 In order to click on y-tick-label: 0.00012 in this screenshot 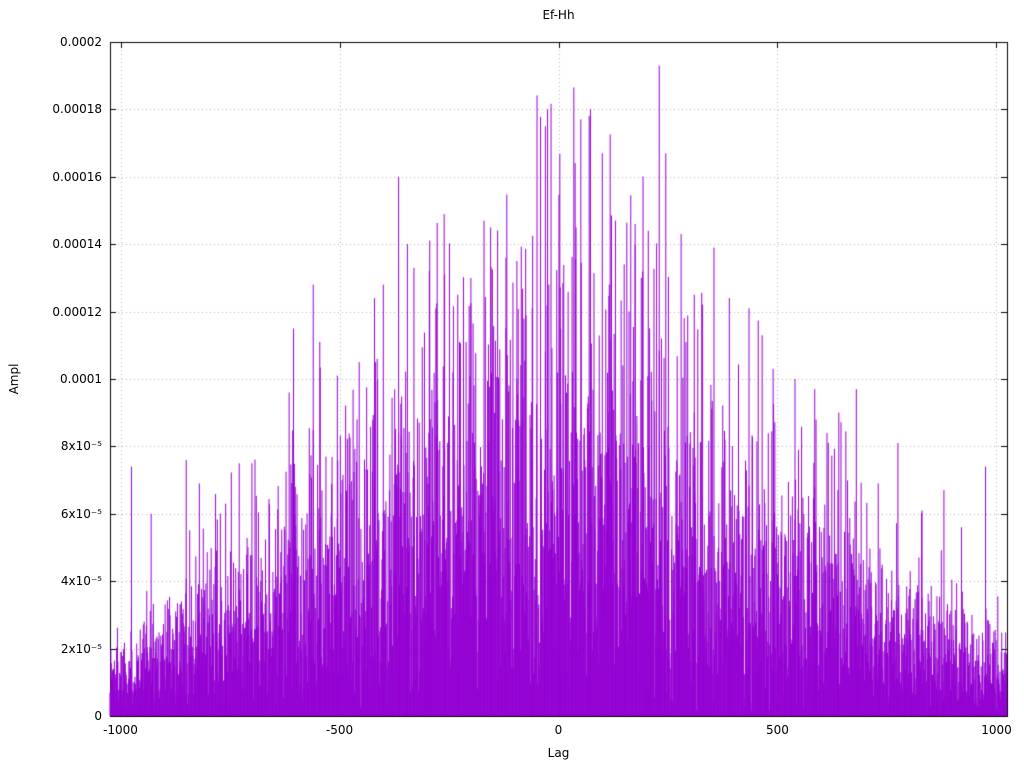, I will do `click(77, 311)`.